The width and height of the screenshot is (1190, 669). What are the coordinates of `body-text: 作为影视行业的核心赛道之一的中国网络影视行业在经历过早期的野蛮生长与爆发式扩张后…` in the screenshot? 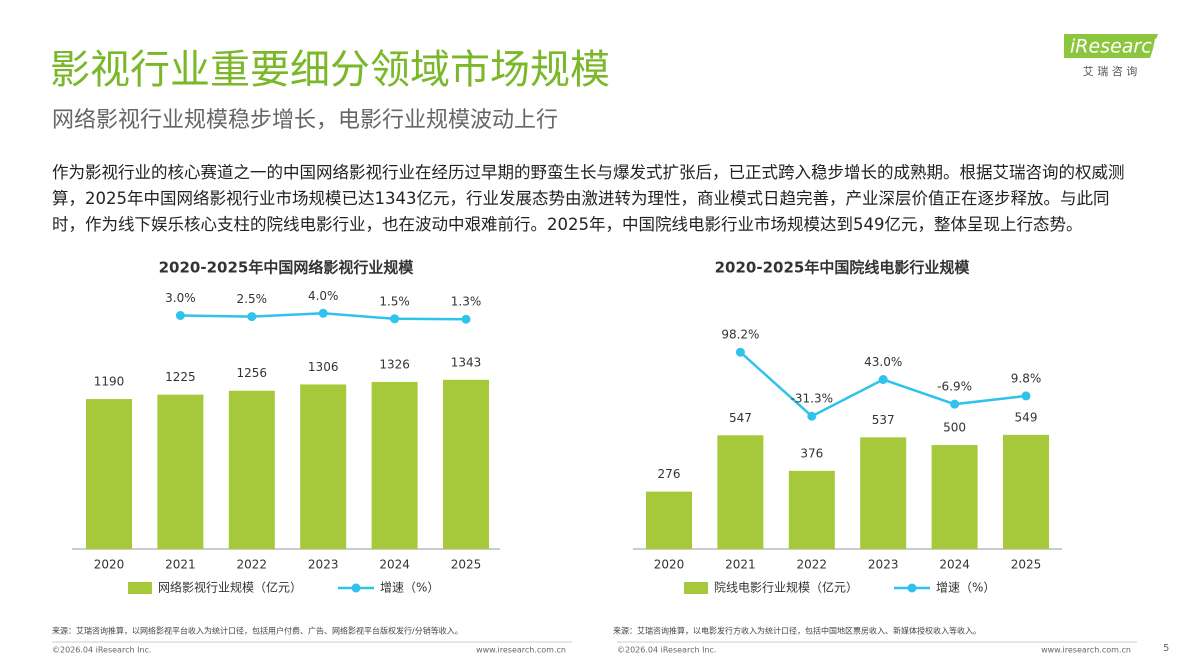 It's located at (588, 198).